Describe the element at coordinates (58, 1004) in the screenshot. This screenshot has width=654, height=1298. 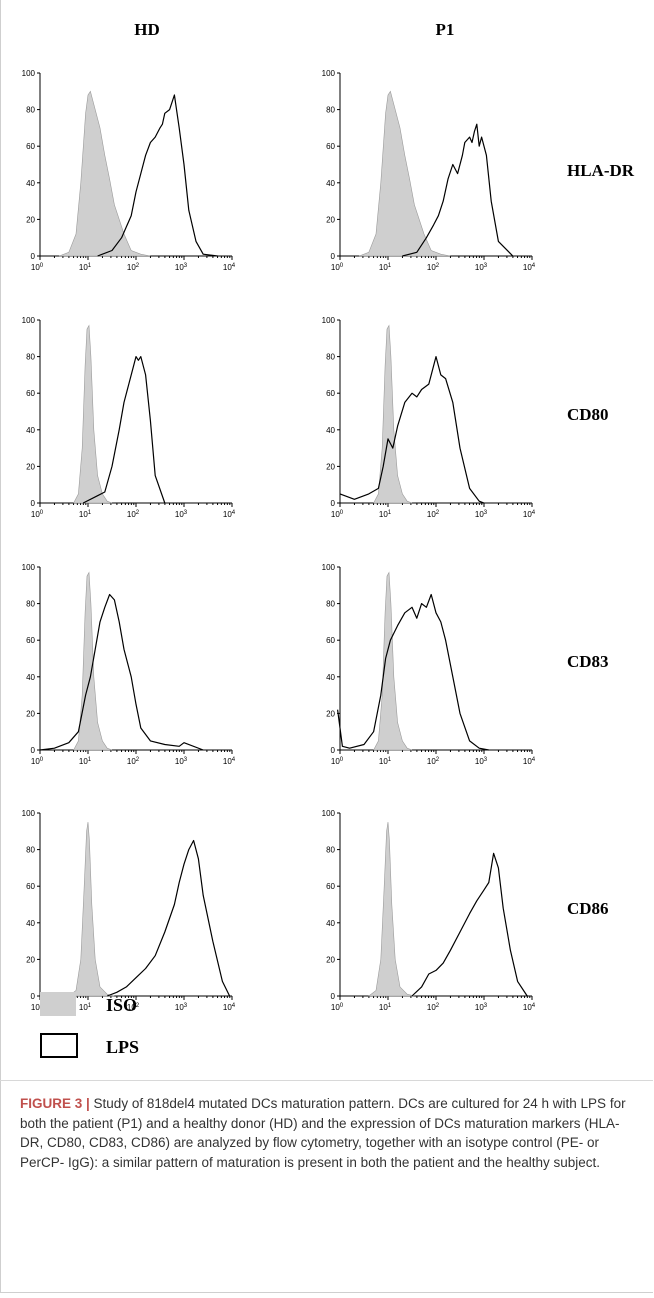
I see `legend-swatch-iso` at that location.